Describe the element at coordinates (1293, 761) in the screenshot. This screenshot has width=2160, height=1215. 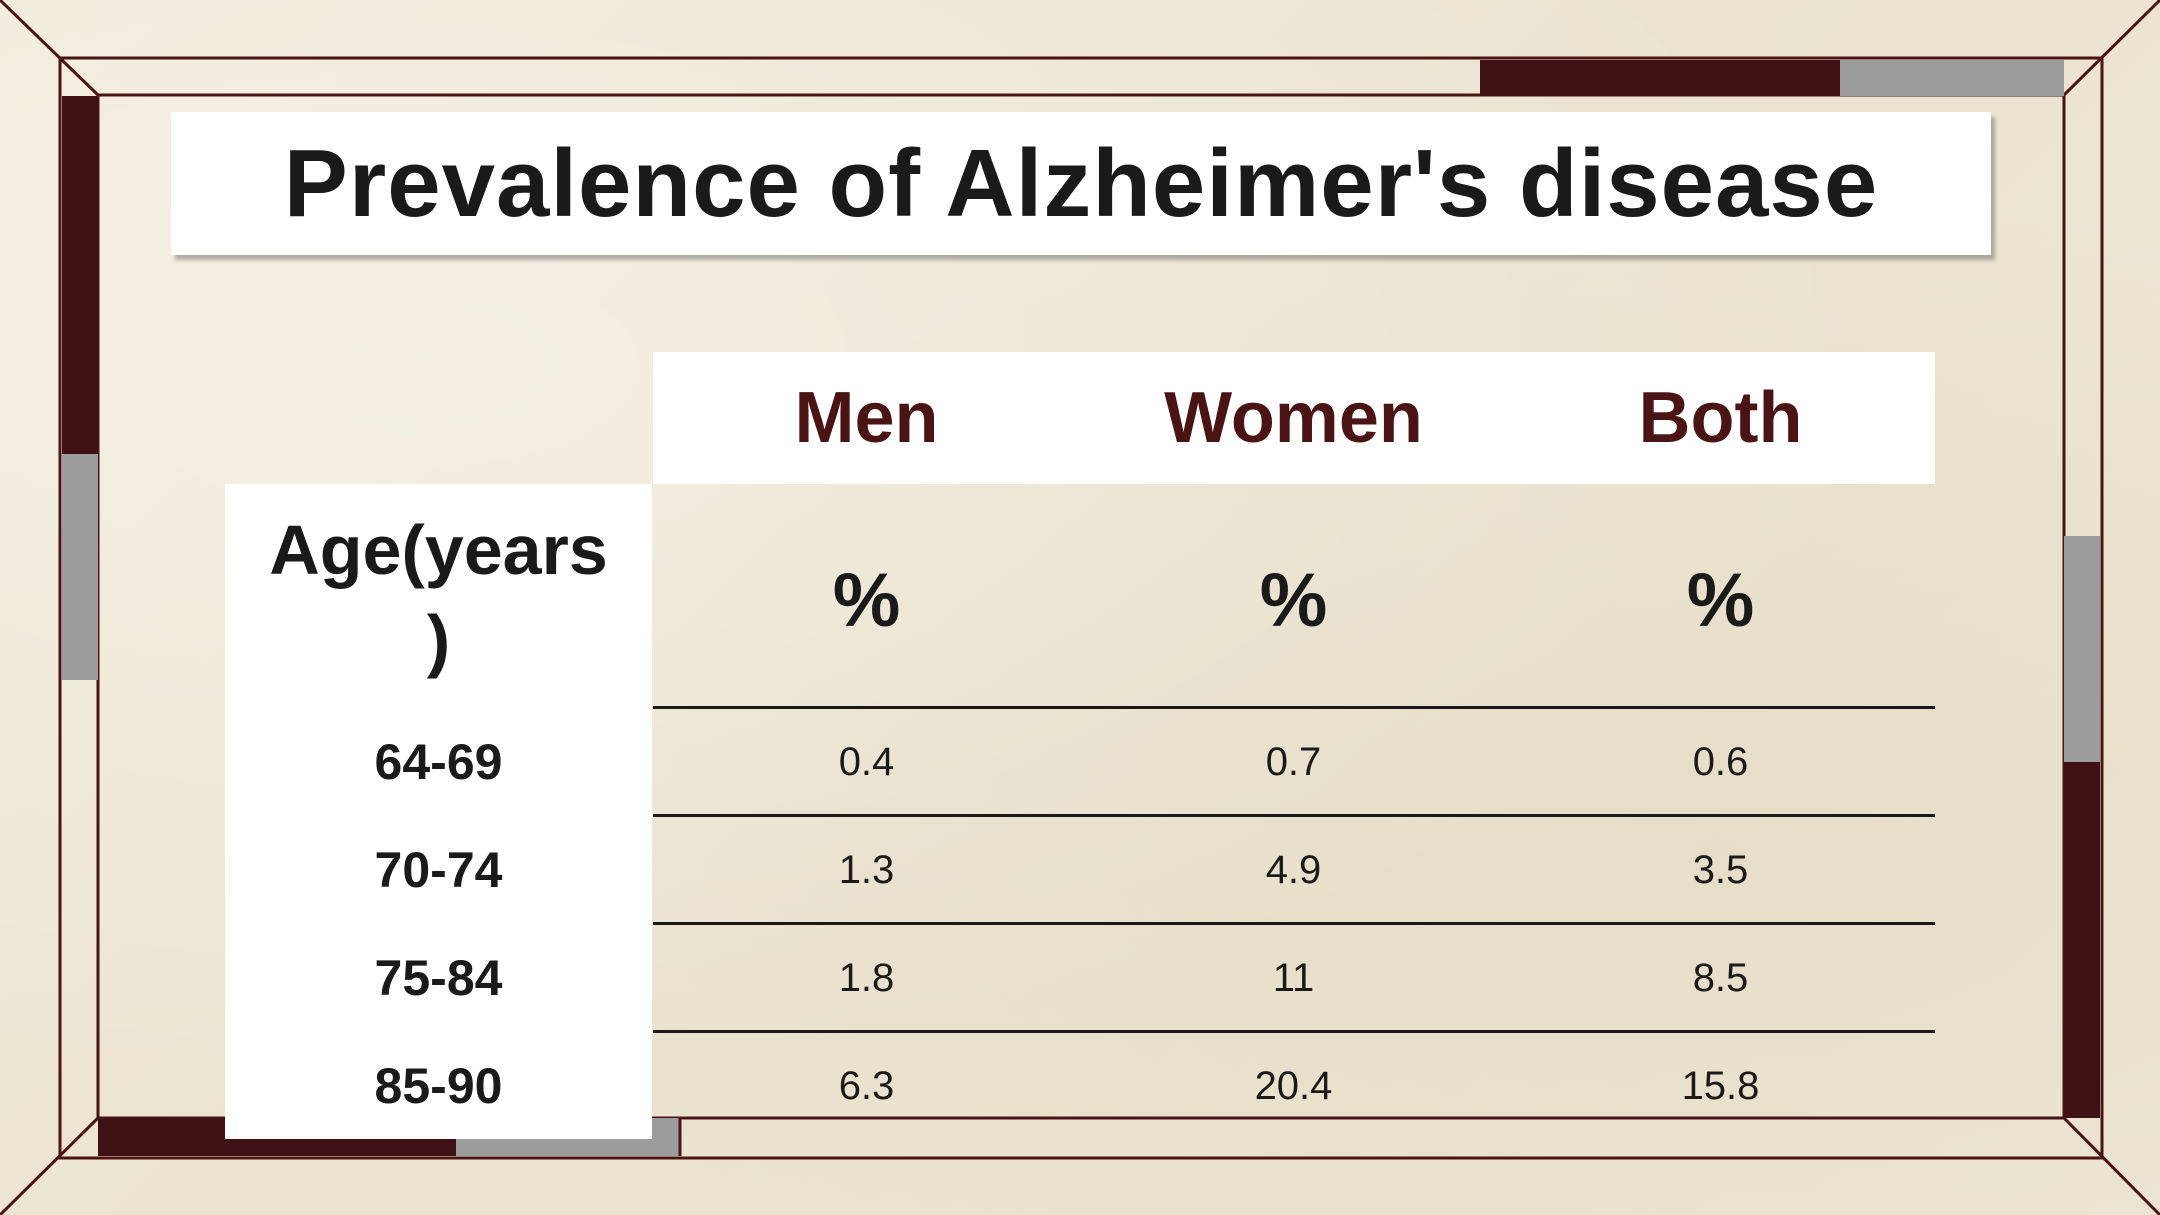
I see `table-cell: 0.7` at that location.